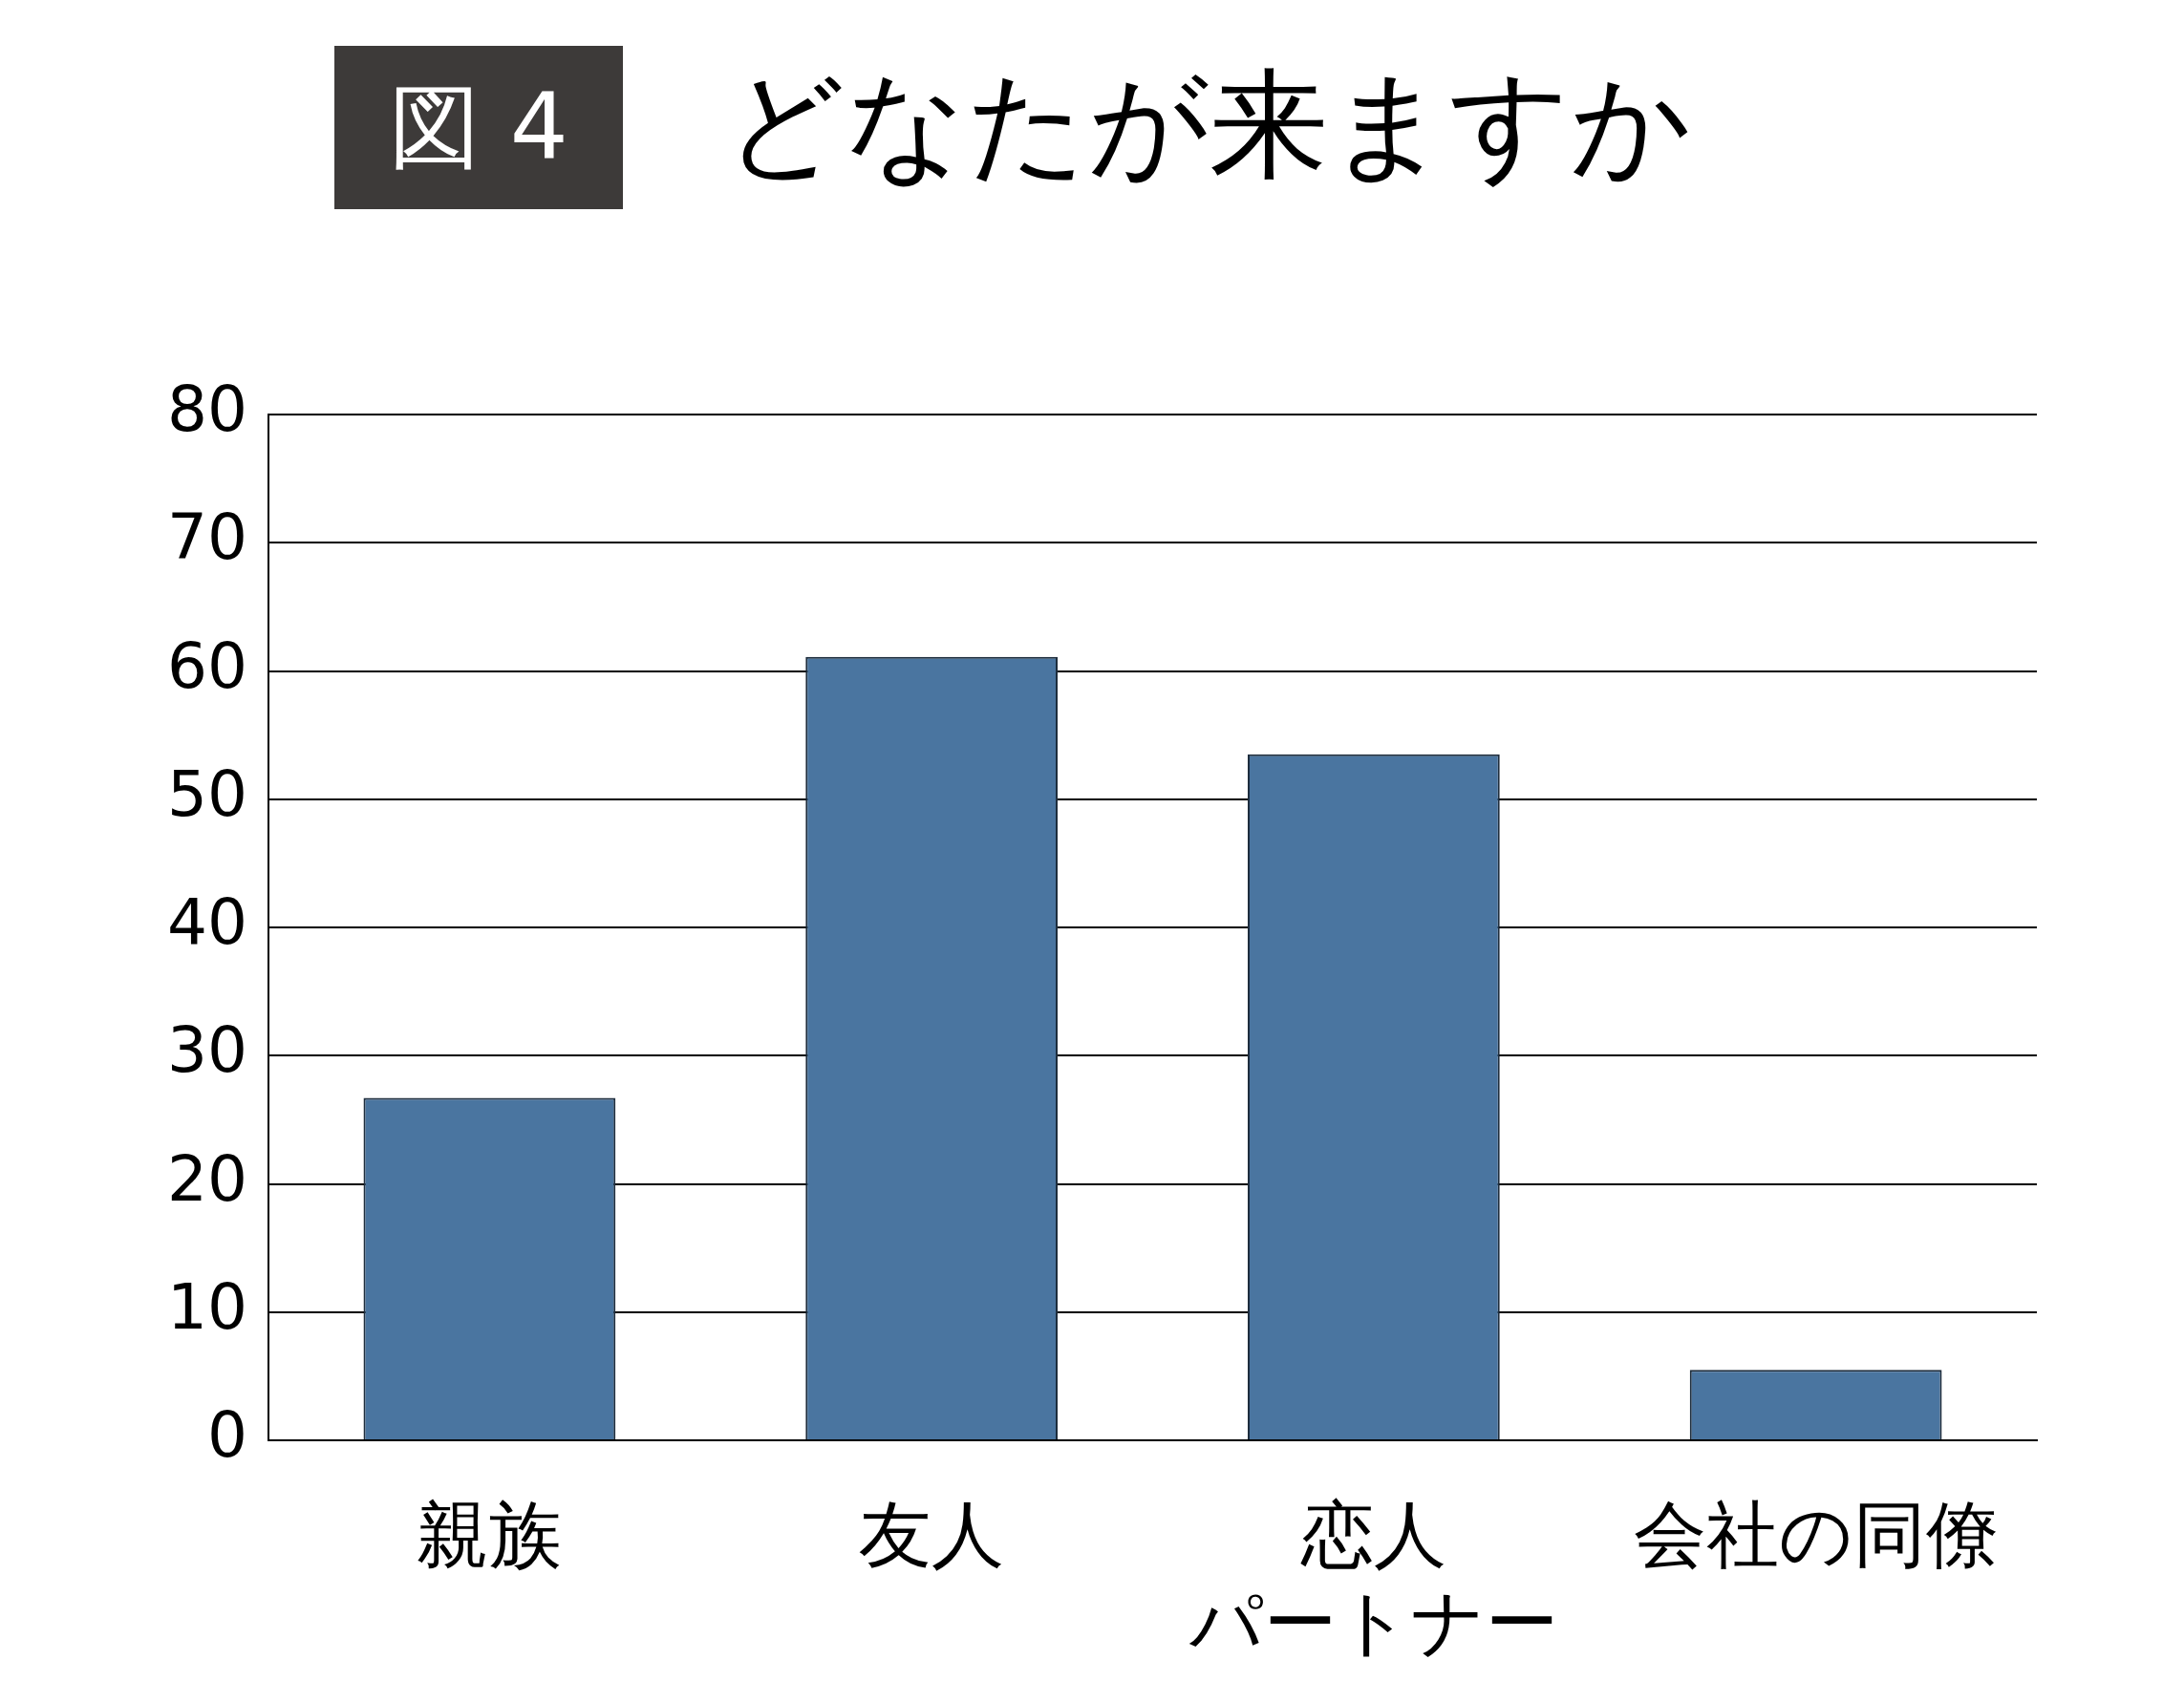 Image resolution: width=2184 pixels, height=1702 pixels. What do you see at coordinates (932, 1535) in the screenshot?
I see `x-tick-label: 友人` at bounding box center [932, 1535].